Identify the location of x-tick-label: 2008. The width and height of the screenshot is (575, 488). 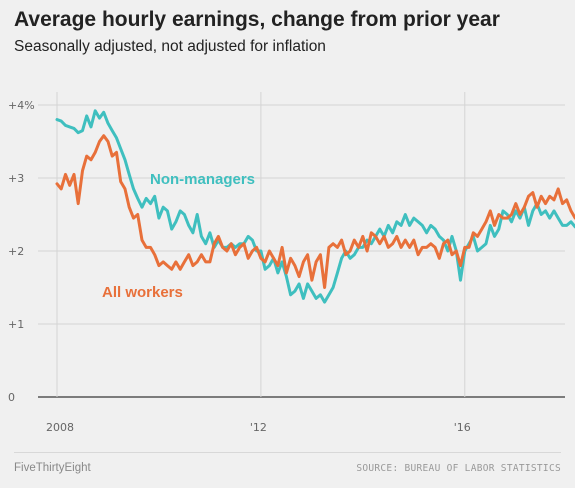
(60, 427).